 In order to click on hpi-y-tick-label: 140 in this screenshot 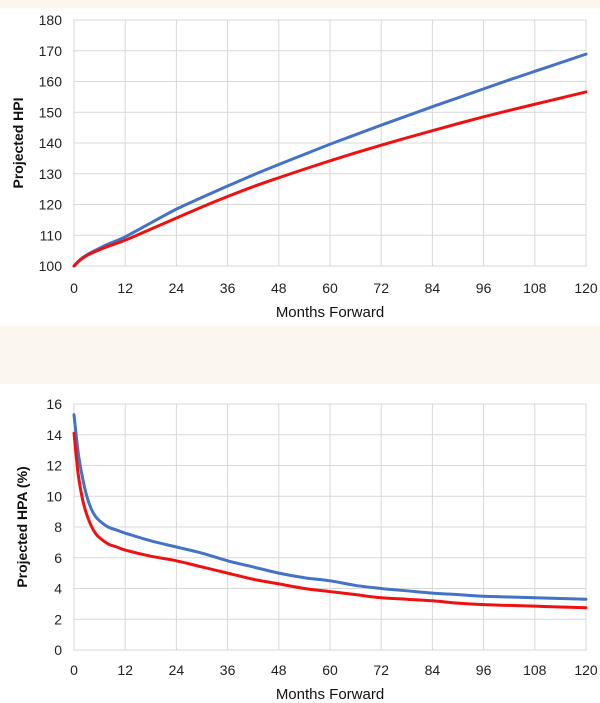, I will do `click(51, 143)`.